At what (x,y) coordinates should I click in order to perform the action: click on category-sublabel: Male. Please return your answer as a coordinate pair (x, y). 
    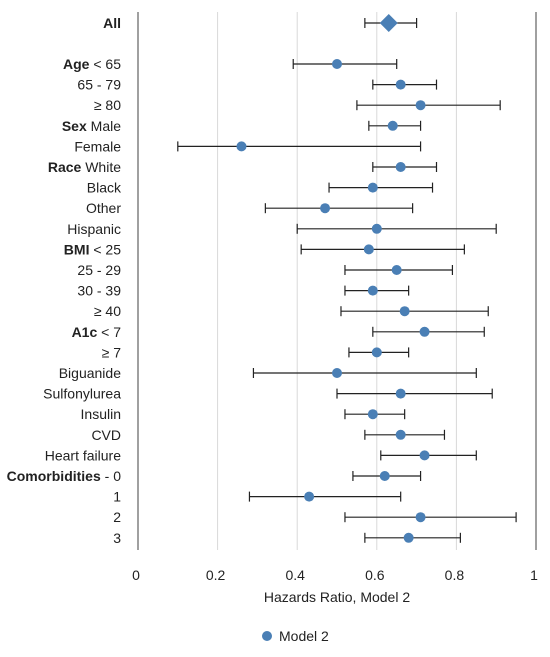
    Looking at the image, I should click on (104, 126).